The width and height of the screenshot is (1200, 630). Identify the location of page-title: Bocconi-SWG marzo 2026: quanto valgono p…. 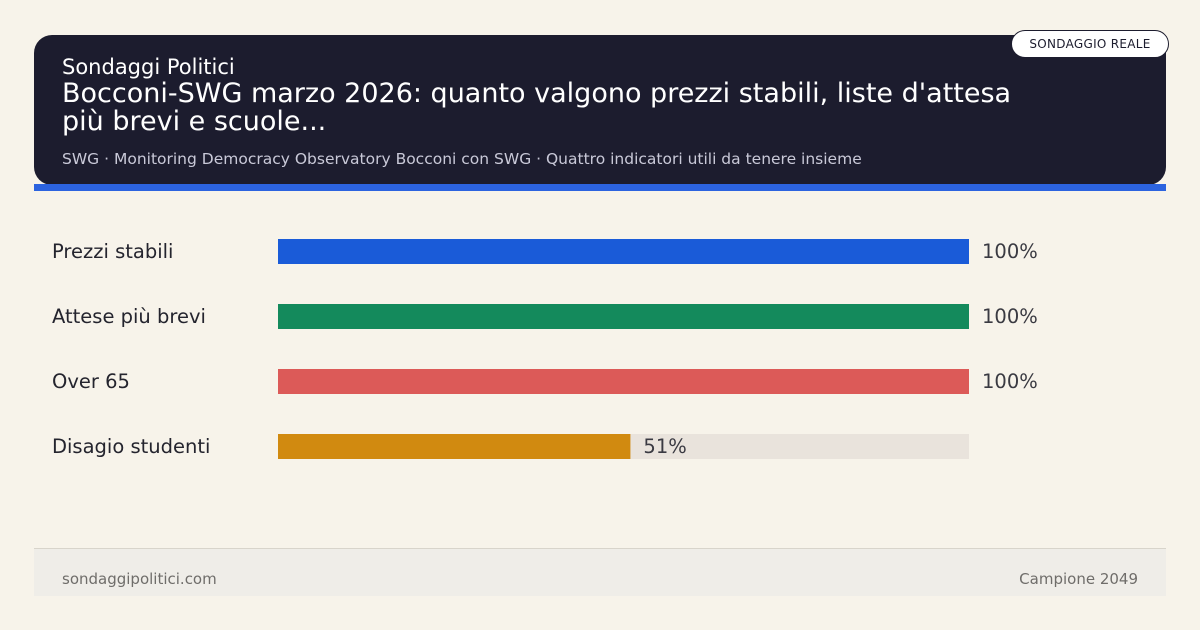
(537, 107).